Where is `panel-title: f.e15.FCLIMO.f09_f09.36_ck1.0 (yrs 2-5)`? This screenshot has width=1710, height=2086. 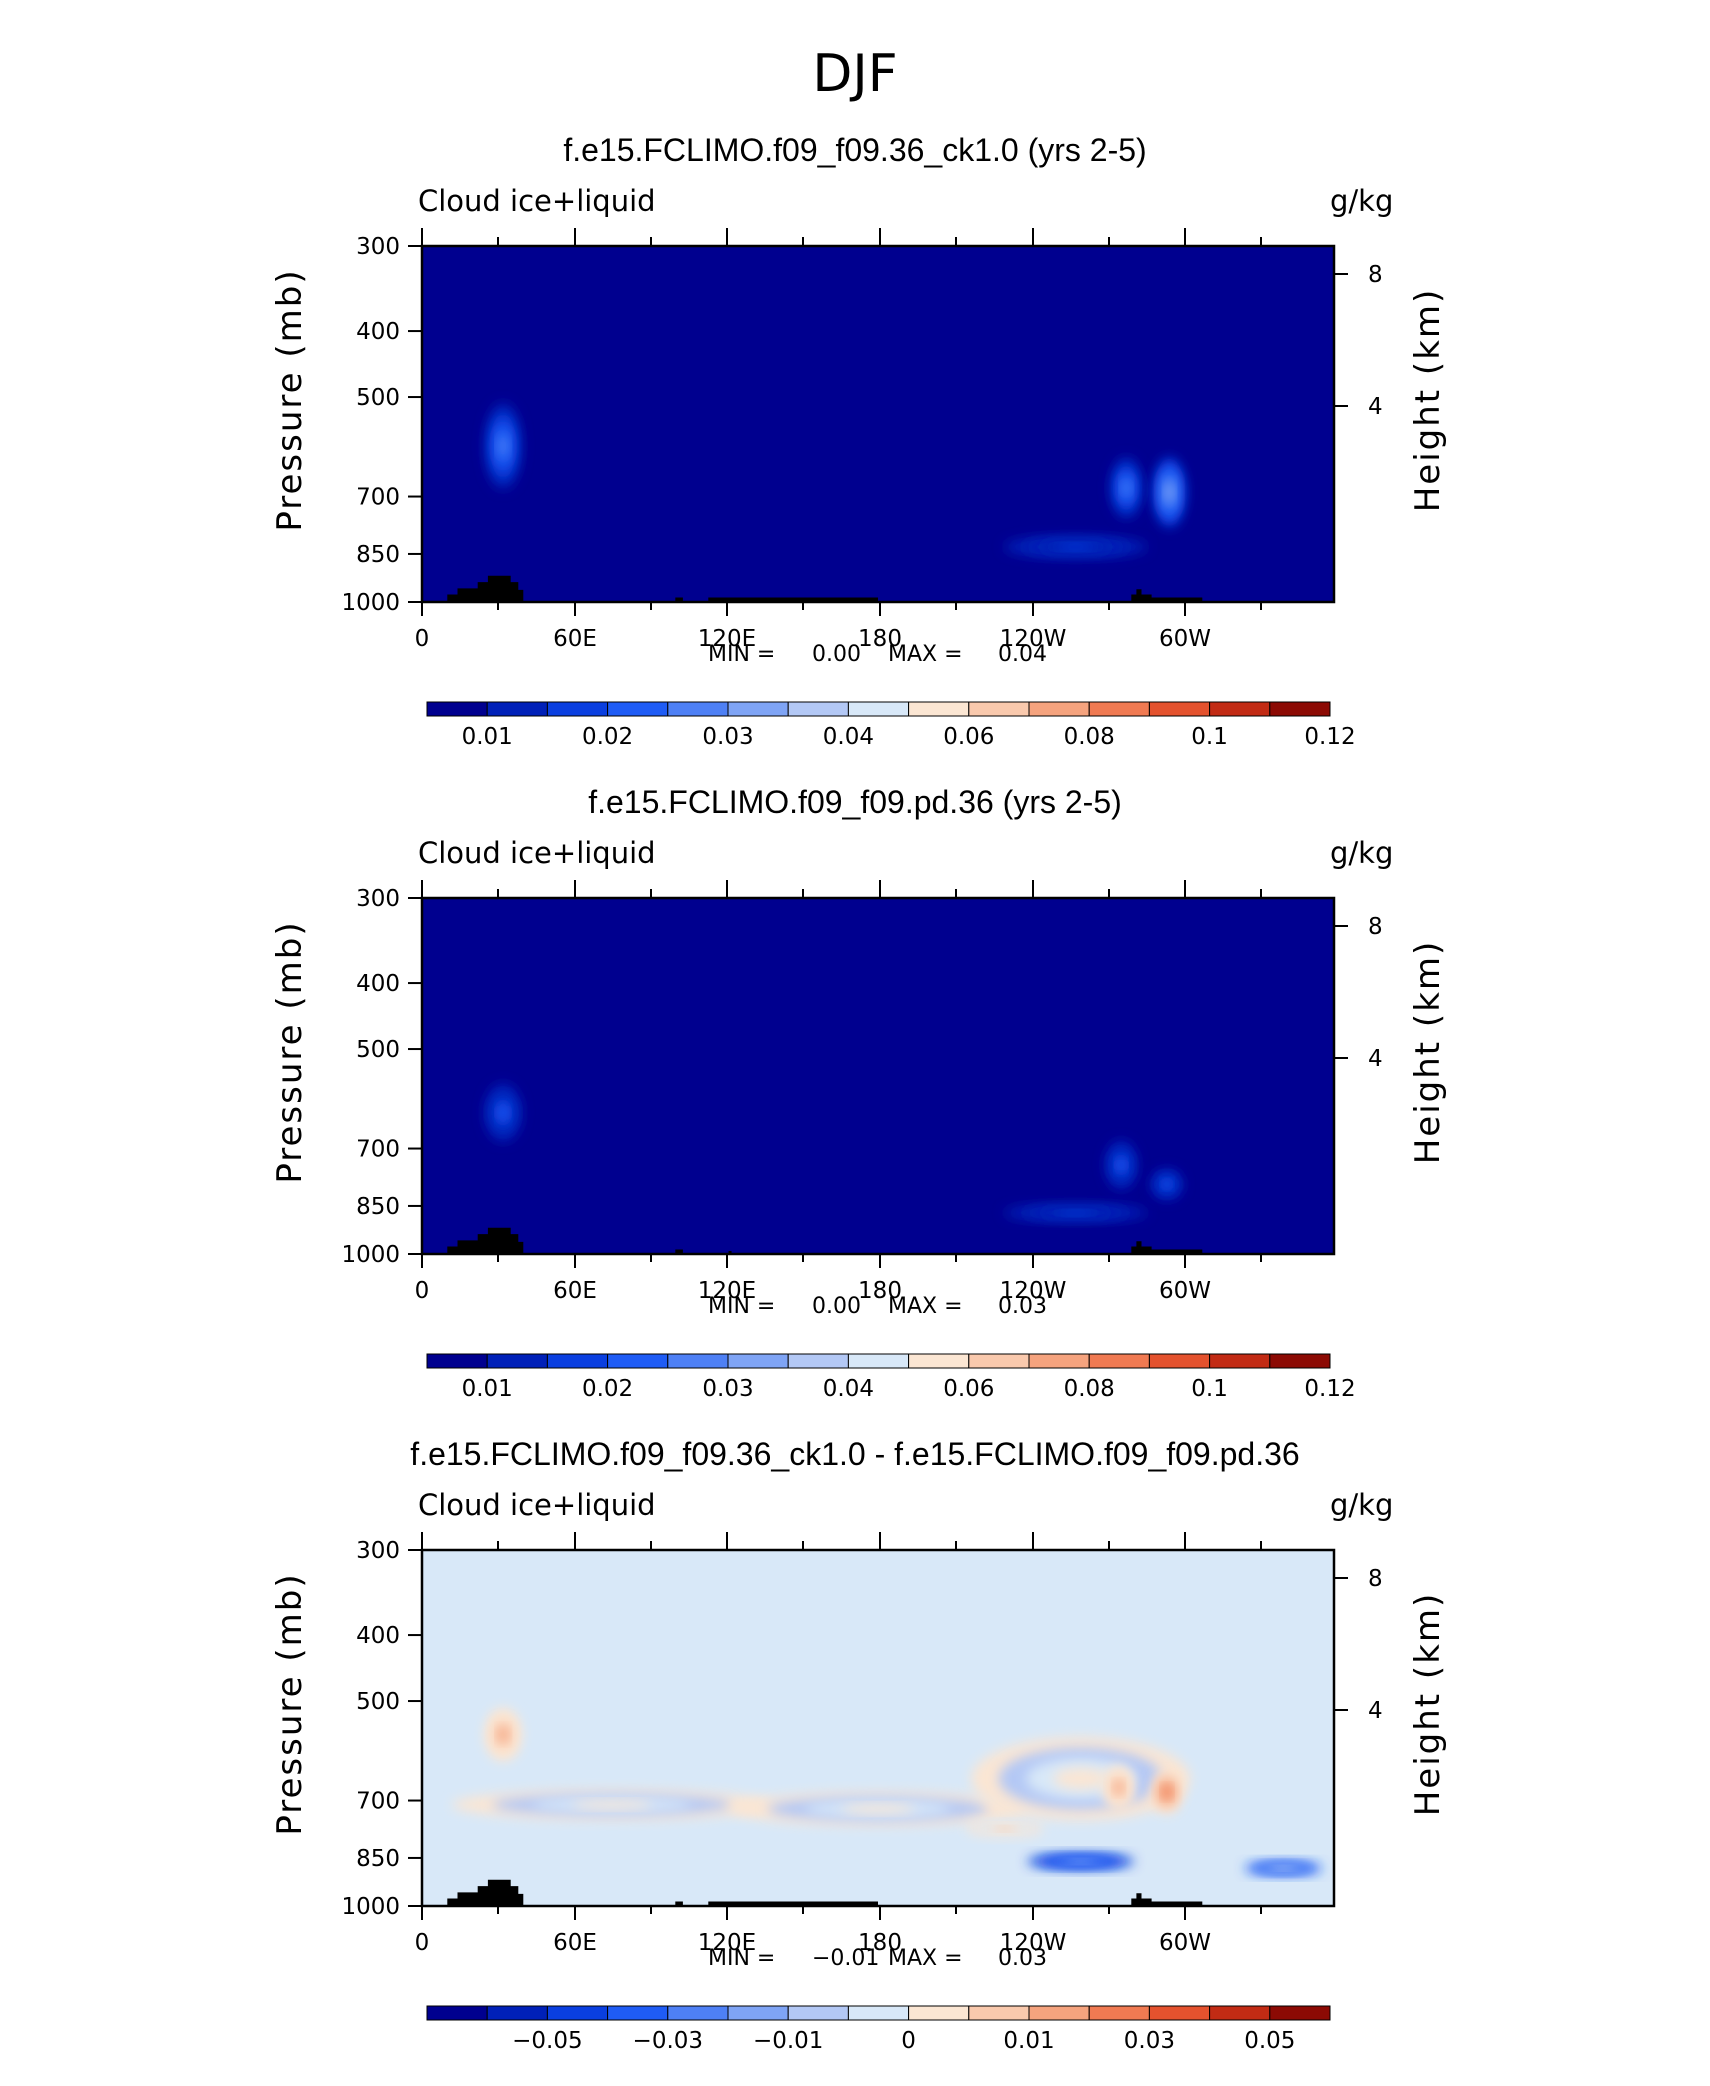
panel-title: f.e15.FCLIMO.f09_f09.36_ck1.0 (yrs 2-5) is located at coordinates (855, 150).